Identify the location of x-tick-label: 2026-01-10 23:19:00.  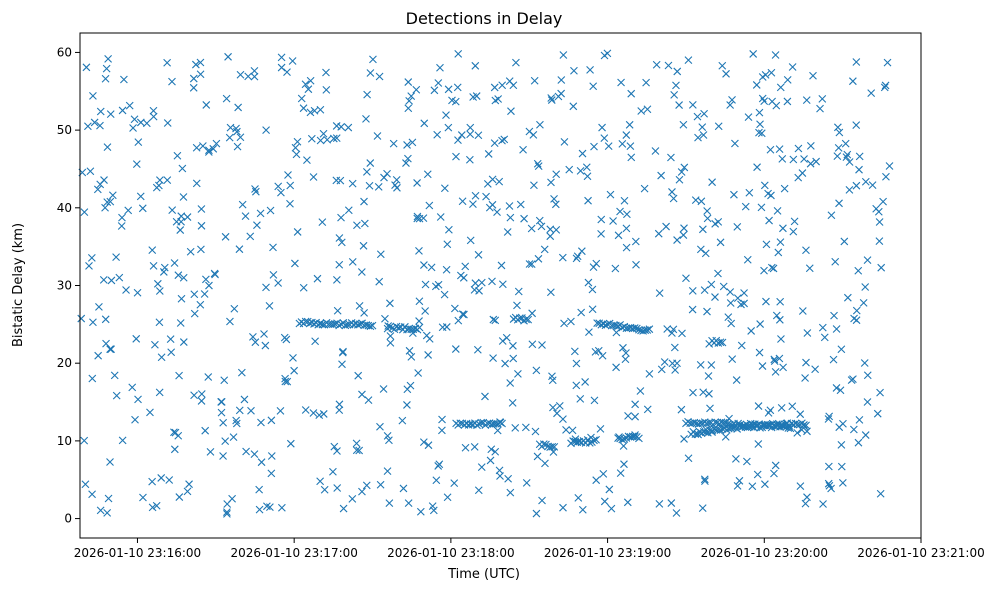
(607, 553).